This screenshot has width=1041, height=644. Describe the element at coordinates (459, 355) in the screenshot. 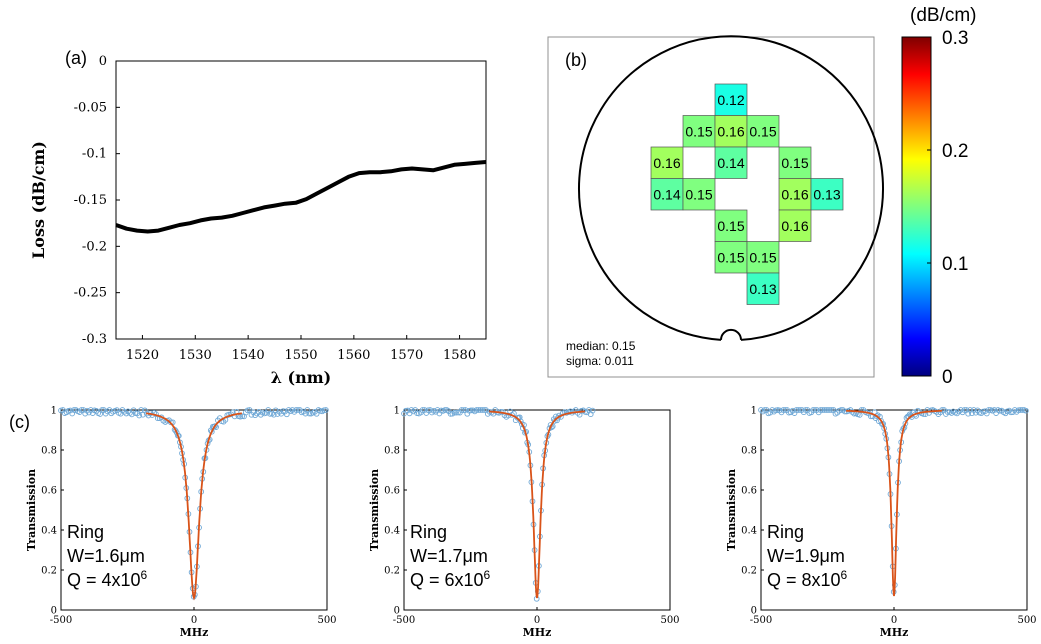

I see `a-x-tick-label: 1580` at that location.